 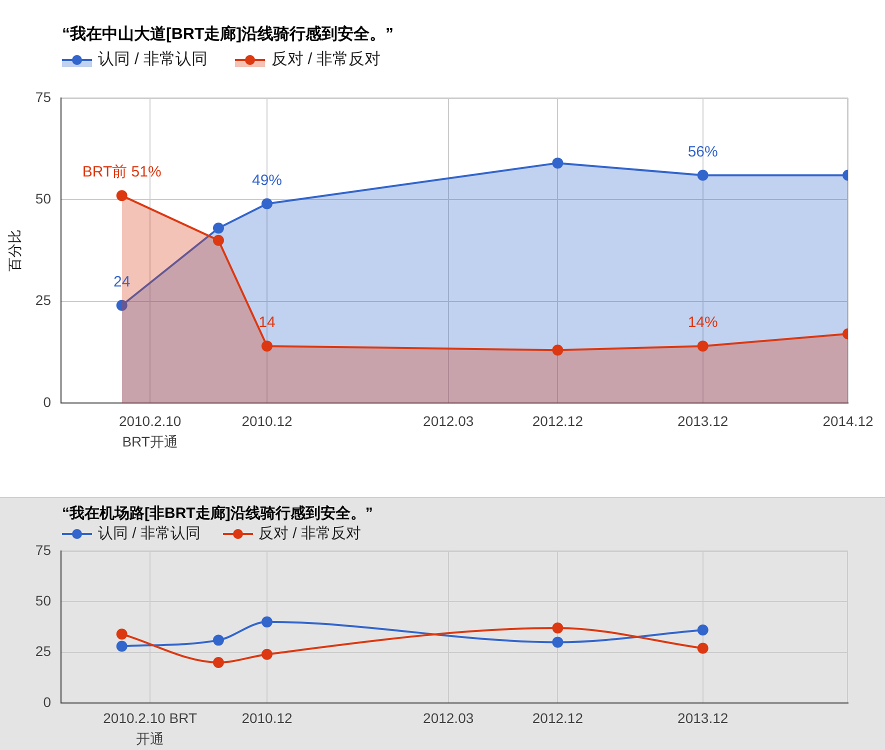 I want to click on x-tick-label: 2014.12, so click(x=848, y=421).